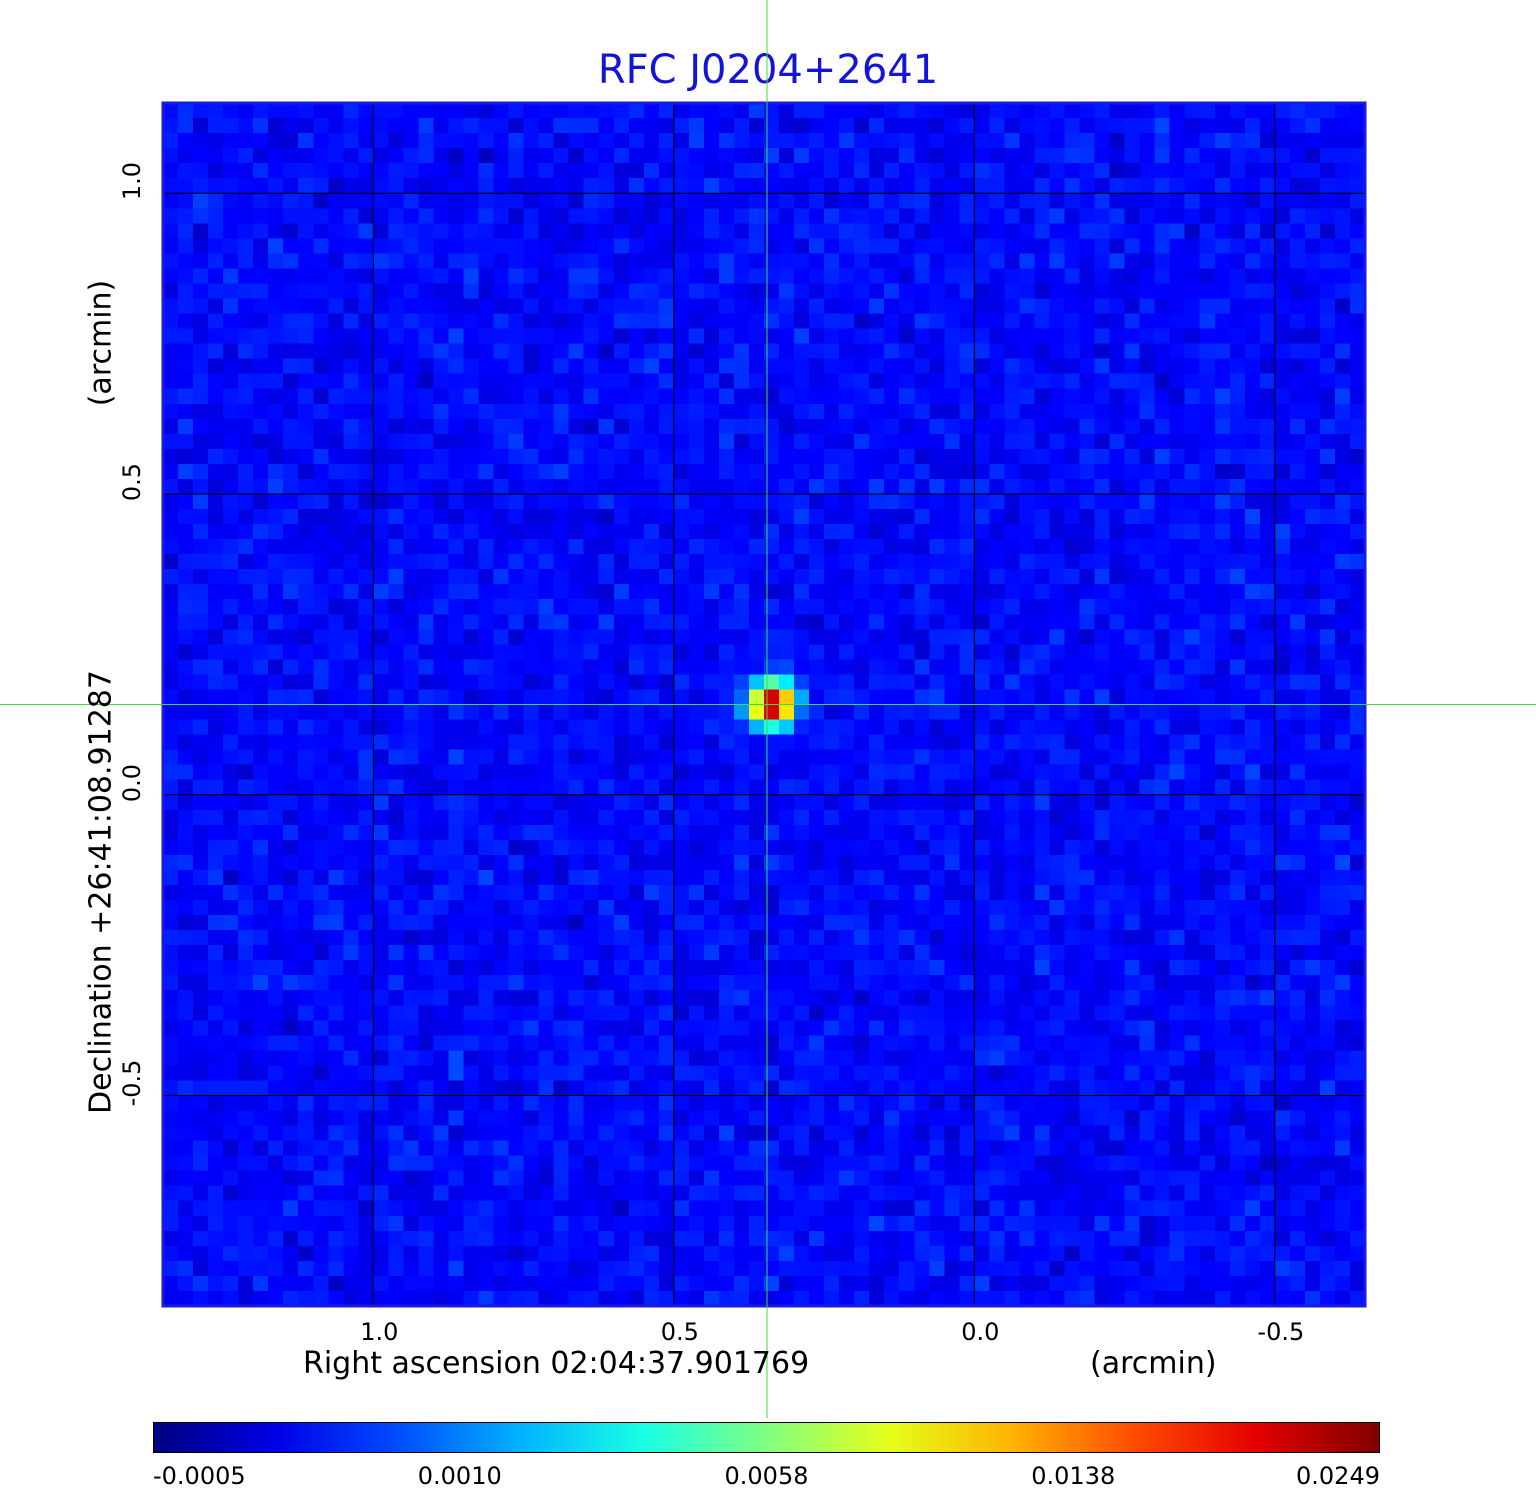  What do you see at coordinates (766, 1476) in the screenshot?
I see `colorbar-label: 0.0058` at bounding box center [766, 1476].